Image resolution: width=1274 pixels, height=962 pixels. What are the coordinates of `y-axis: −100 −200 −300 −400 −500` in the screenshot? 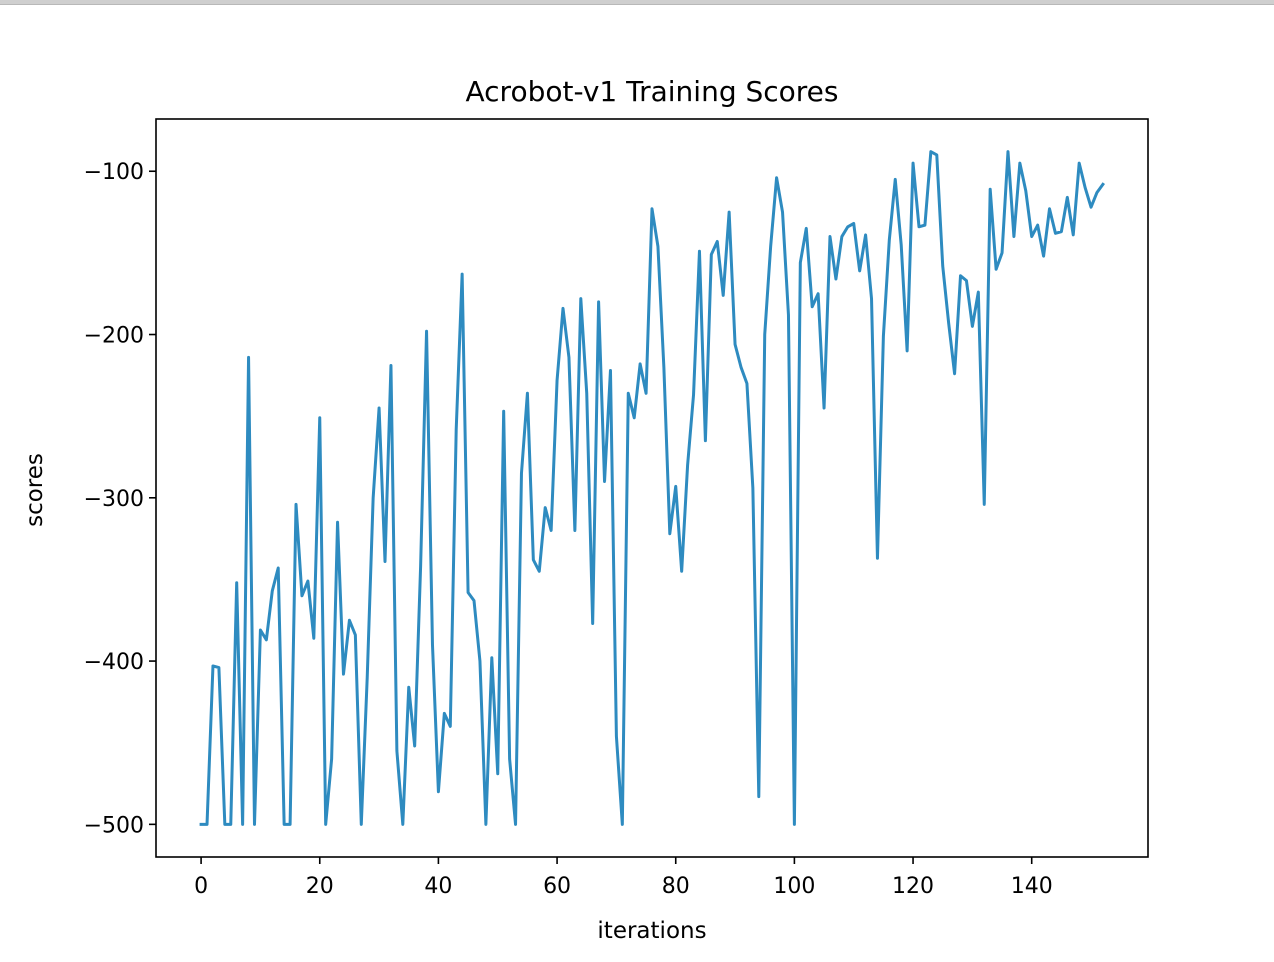 It's located at (120, 499).